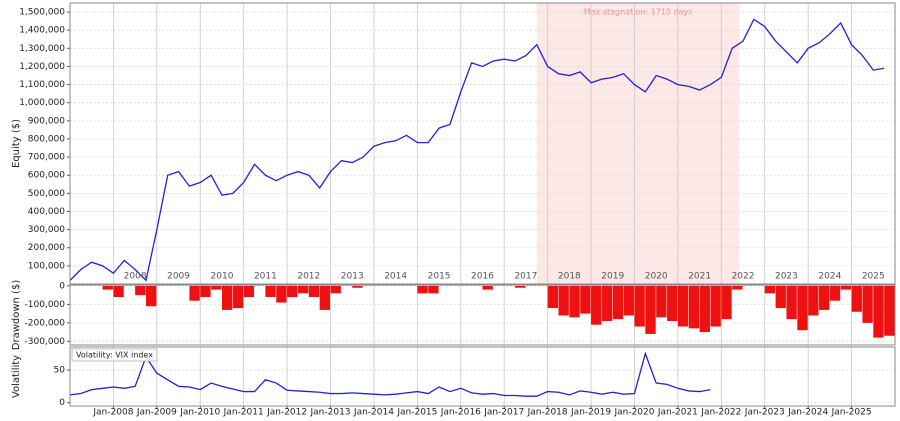 This screenshot has width=900, height=421. I want to click on y-axis-title: Equity ($), so click(16, 143).